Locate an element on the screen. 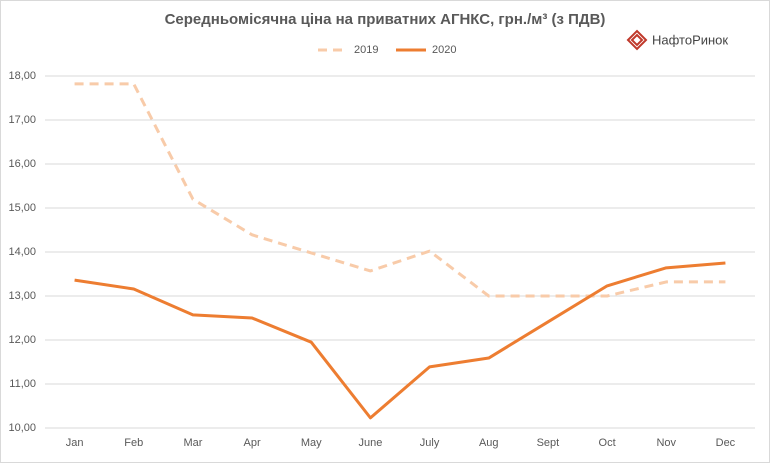  x-tick-label: Feb is located at coordinates (133, 443).